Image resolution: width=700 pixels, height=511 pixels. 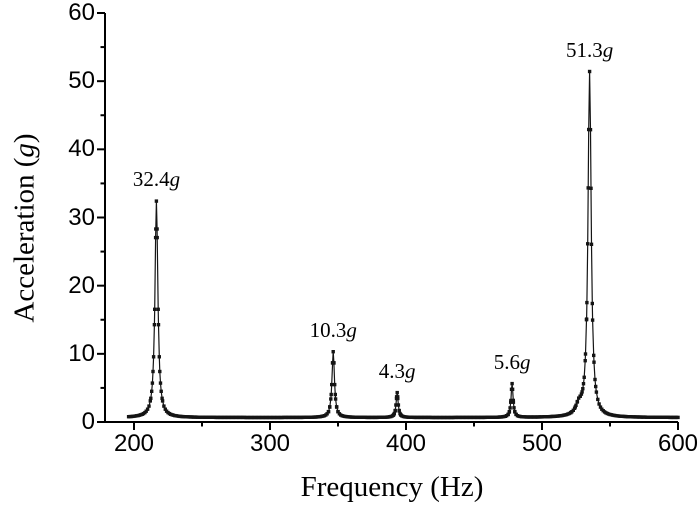 What do you see at coordinates (542, 443) in the screenshot?
I see `x-tick-label: 500` at bounding box center [542, 443].